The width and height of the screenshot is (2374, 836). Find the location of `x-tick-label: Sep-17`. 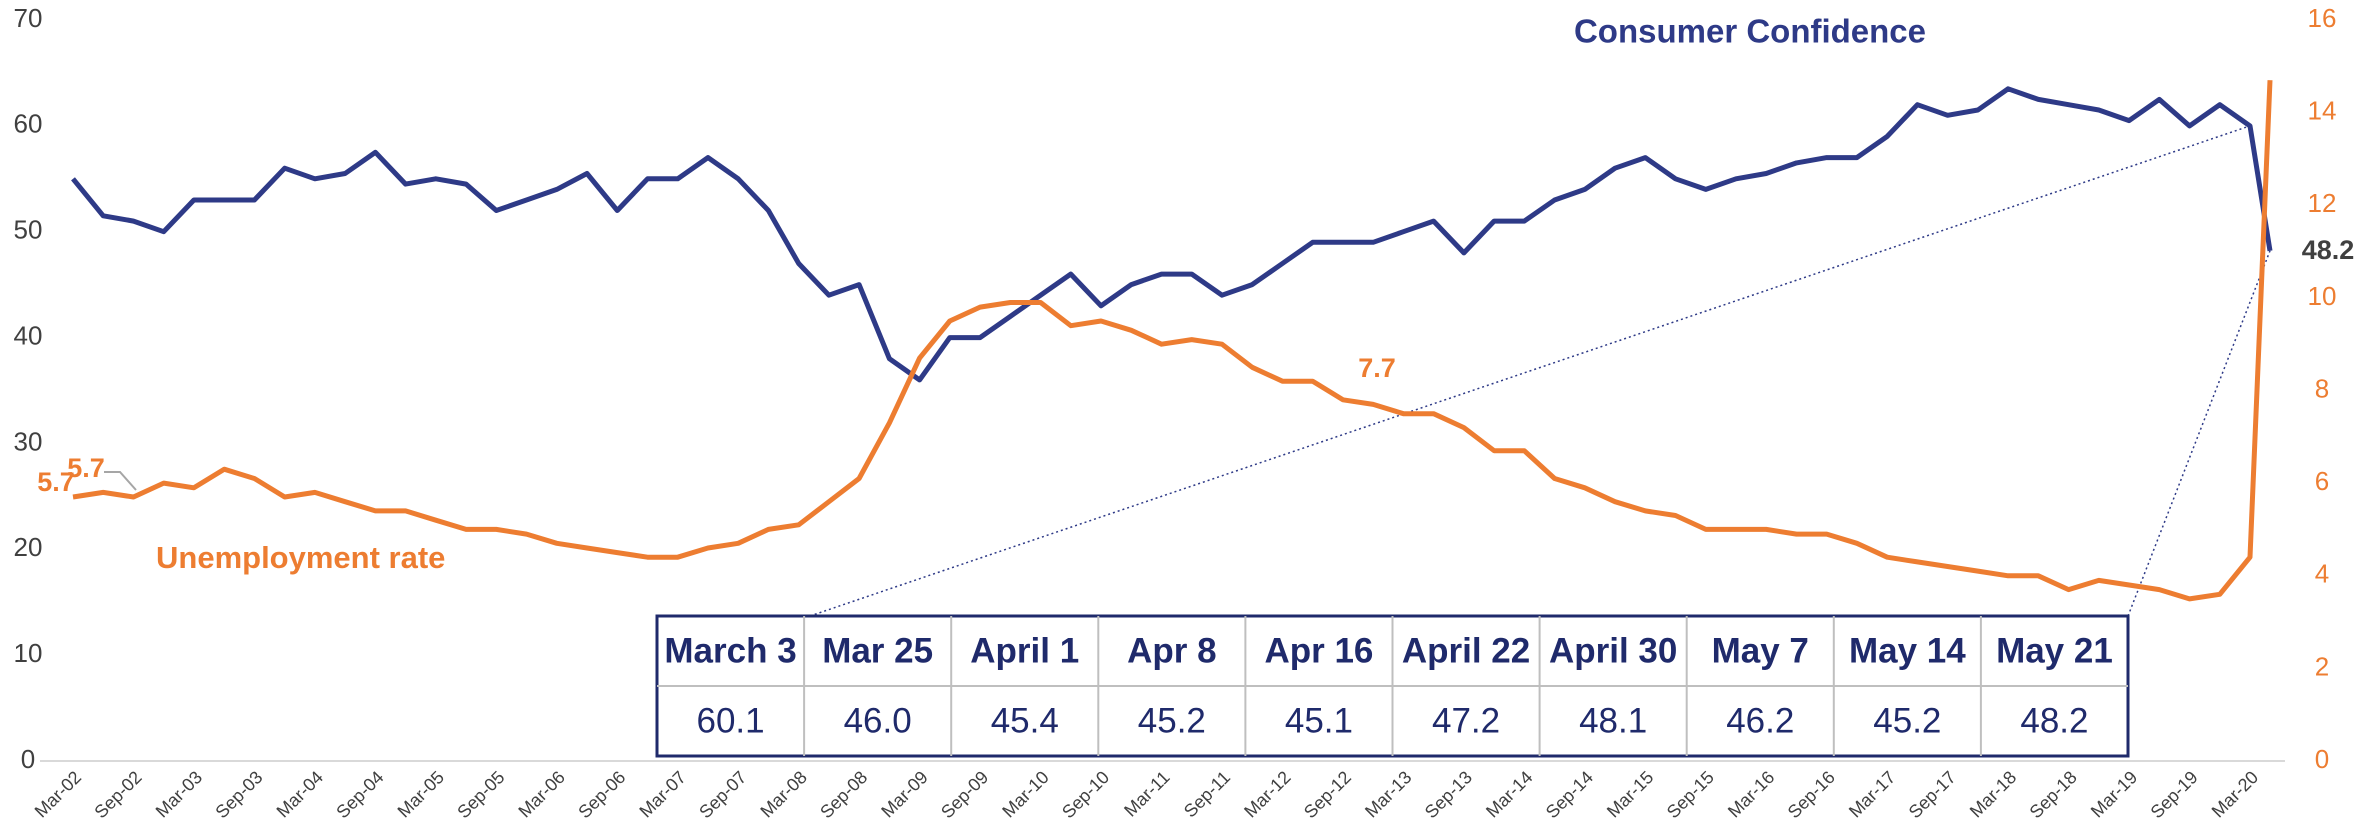

x-tick-label: Sep-17 is located at coordinates (1932, 794).